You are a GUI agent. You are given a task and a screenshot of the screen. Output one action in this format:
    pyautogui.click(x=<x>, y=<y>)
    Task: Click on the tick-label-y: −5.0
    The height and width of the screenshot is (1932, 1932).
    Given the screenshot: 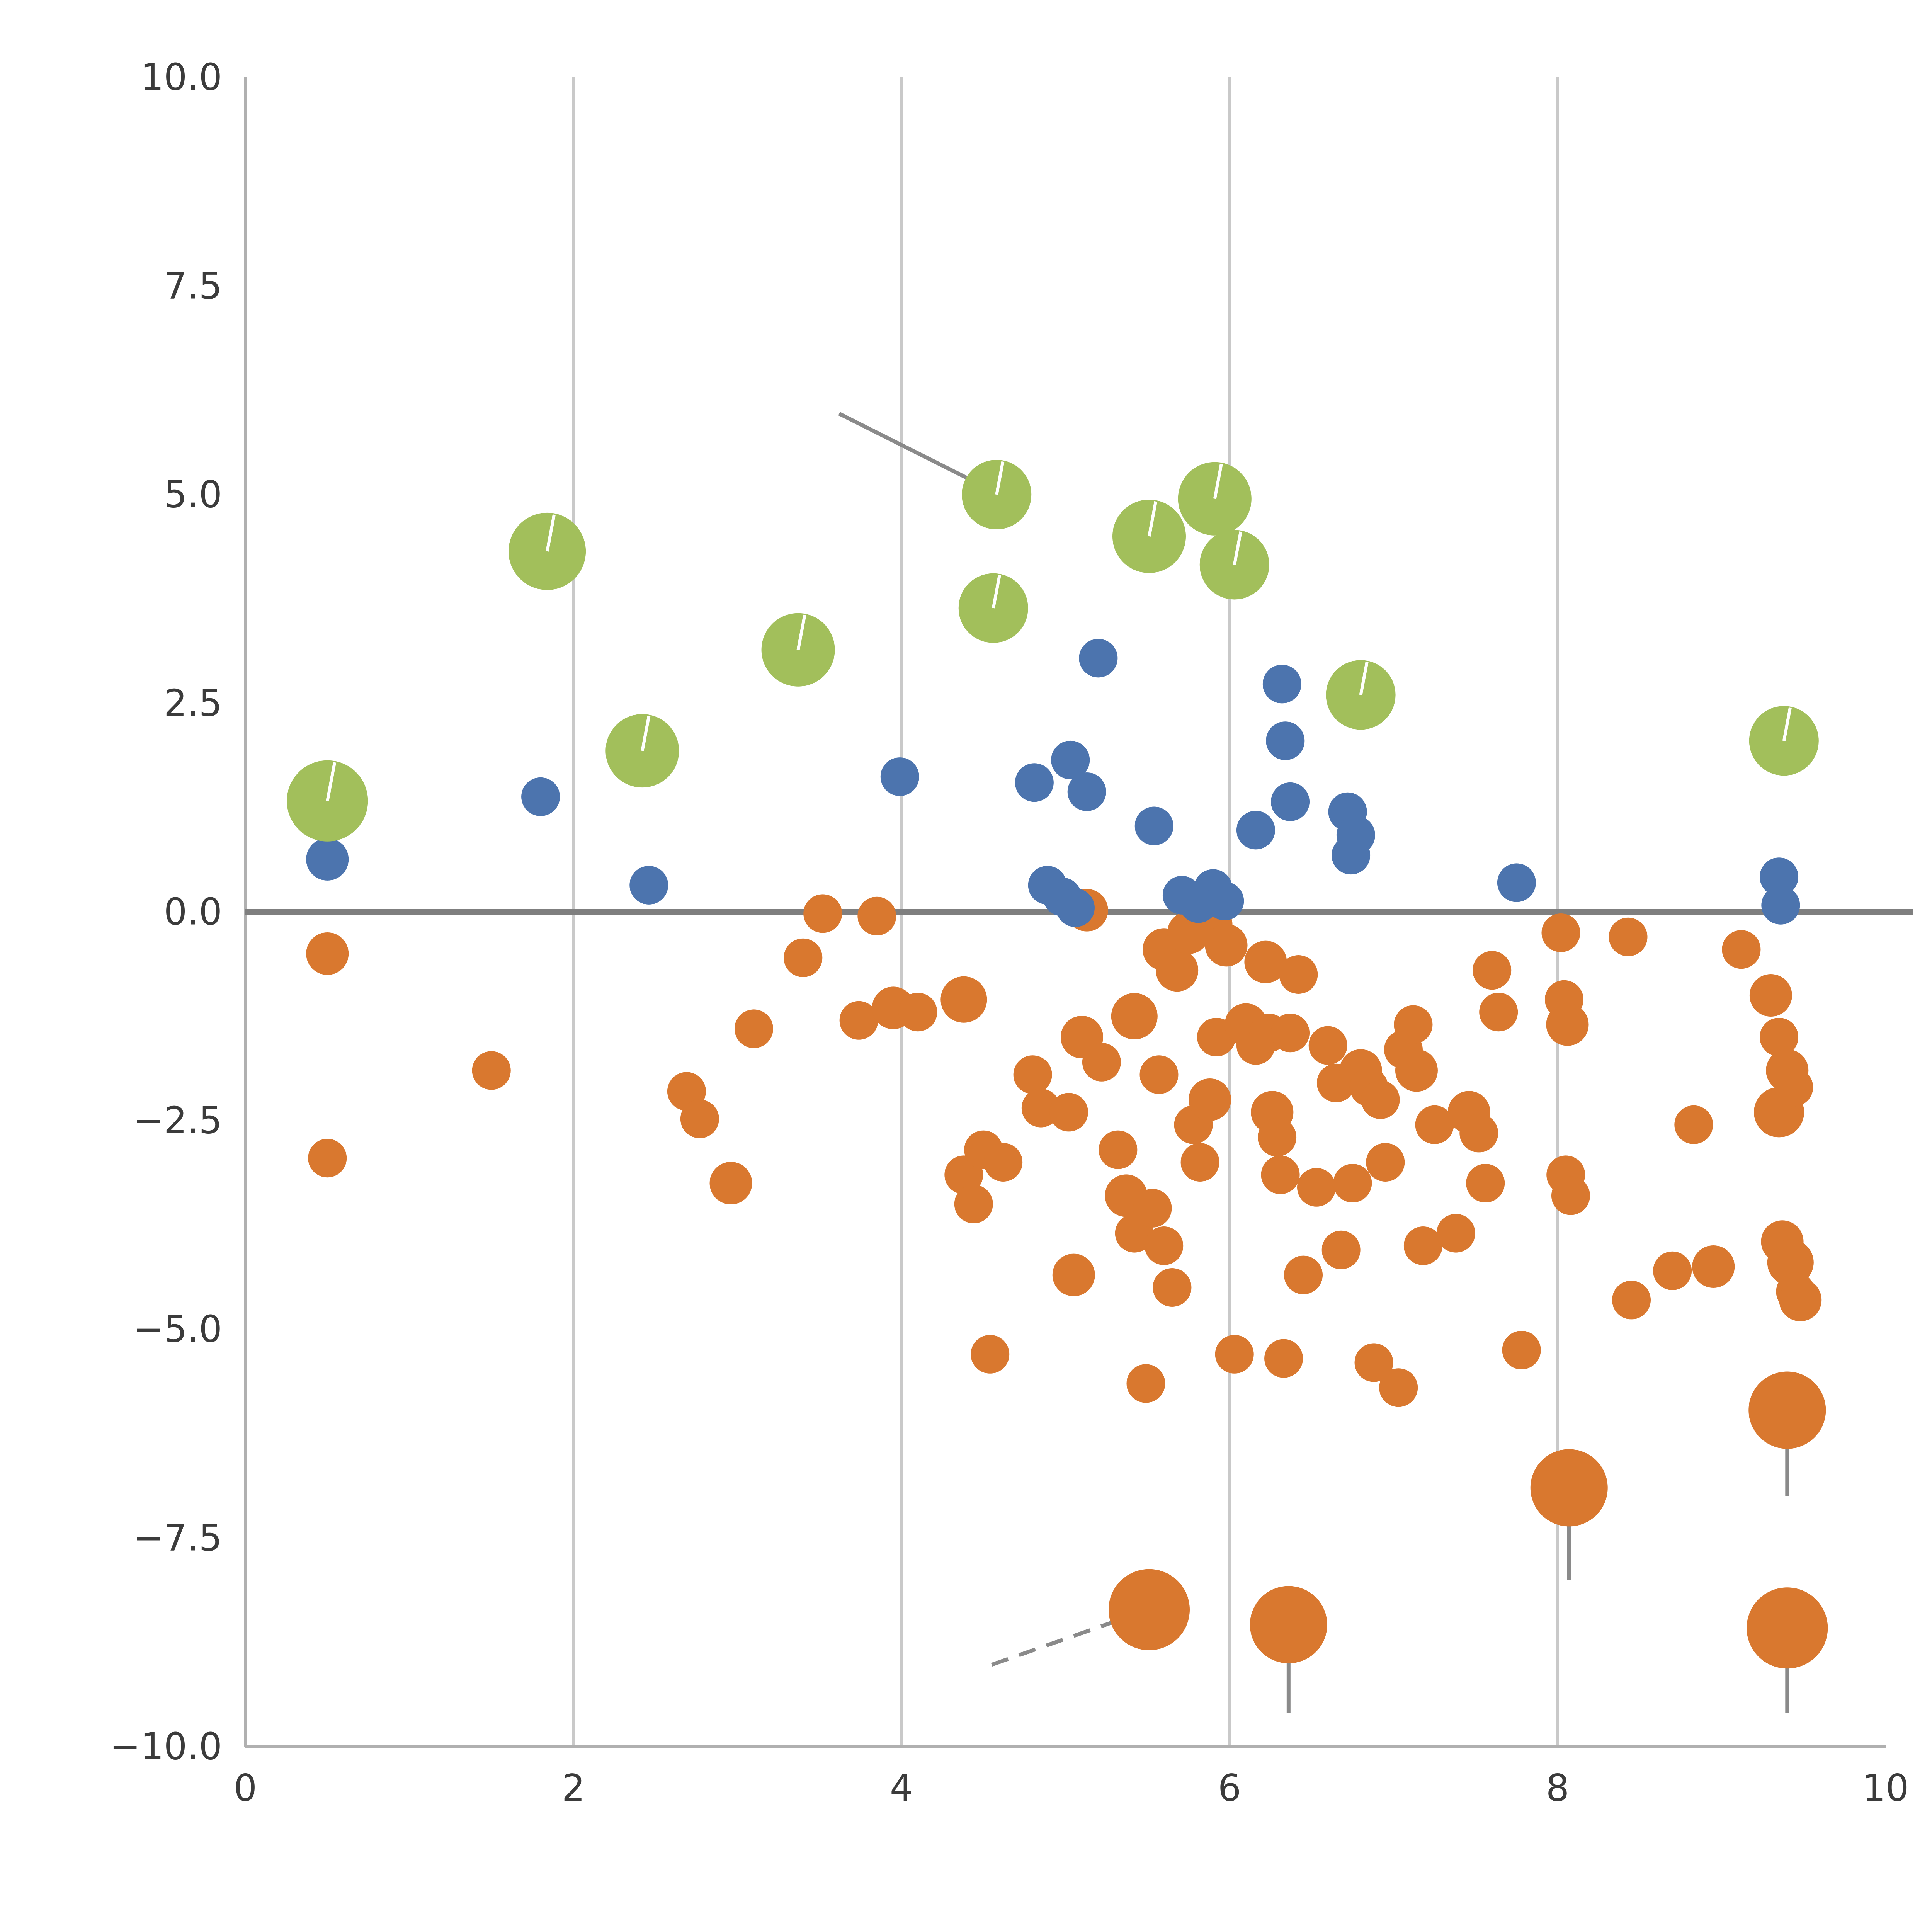 What is the action you would take?
    pyautogui.click(x=177, y=1329)
    